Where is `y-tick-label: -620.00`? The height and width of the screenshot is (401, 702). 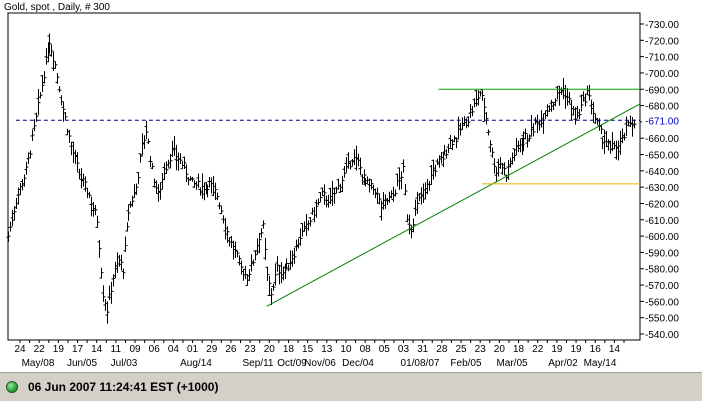
y-tick-label: -620.00 is located at coordinates (662, 204).